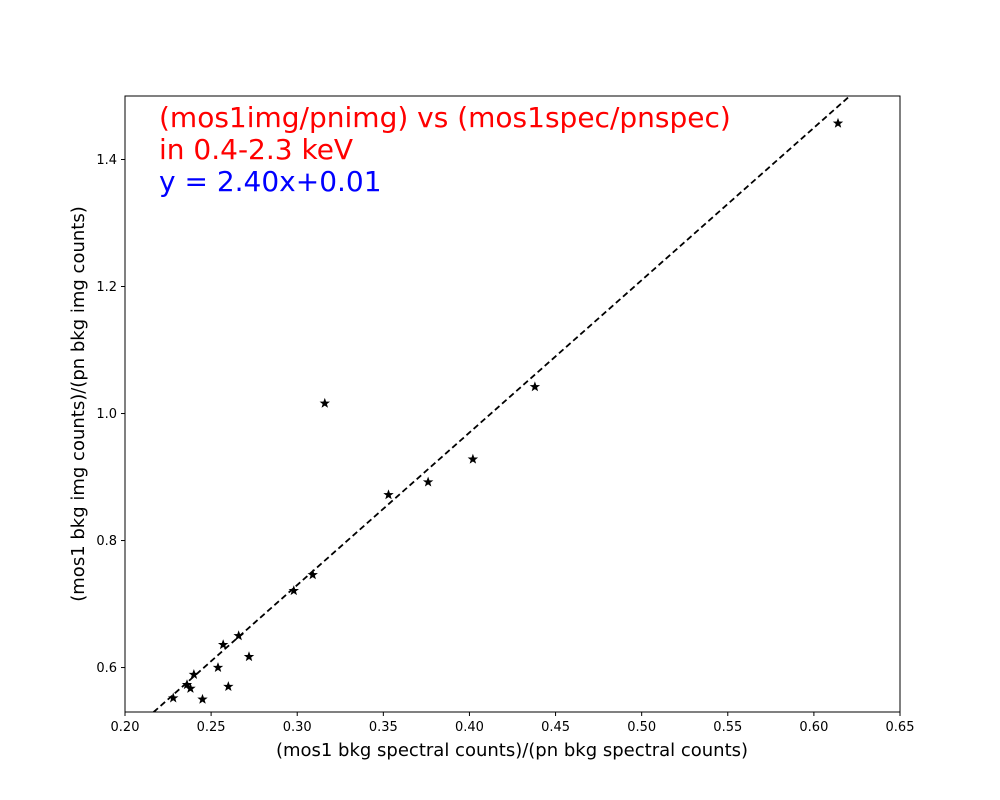 This screenshot has width=1000, height=800. I want to click on y-tick-label: 1.0, so click(106, 414).